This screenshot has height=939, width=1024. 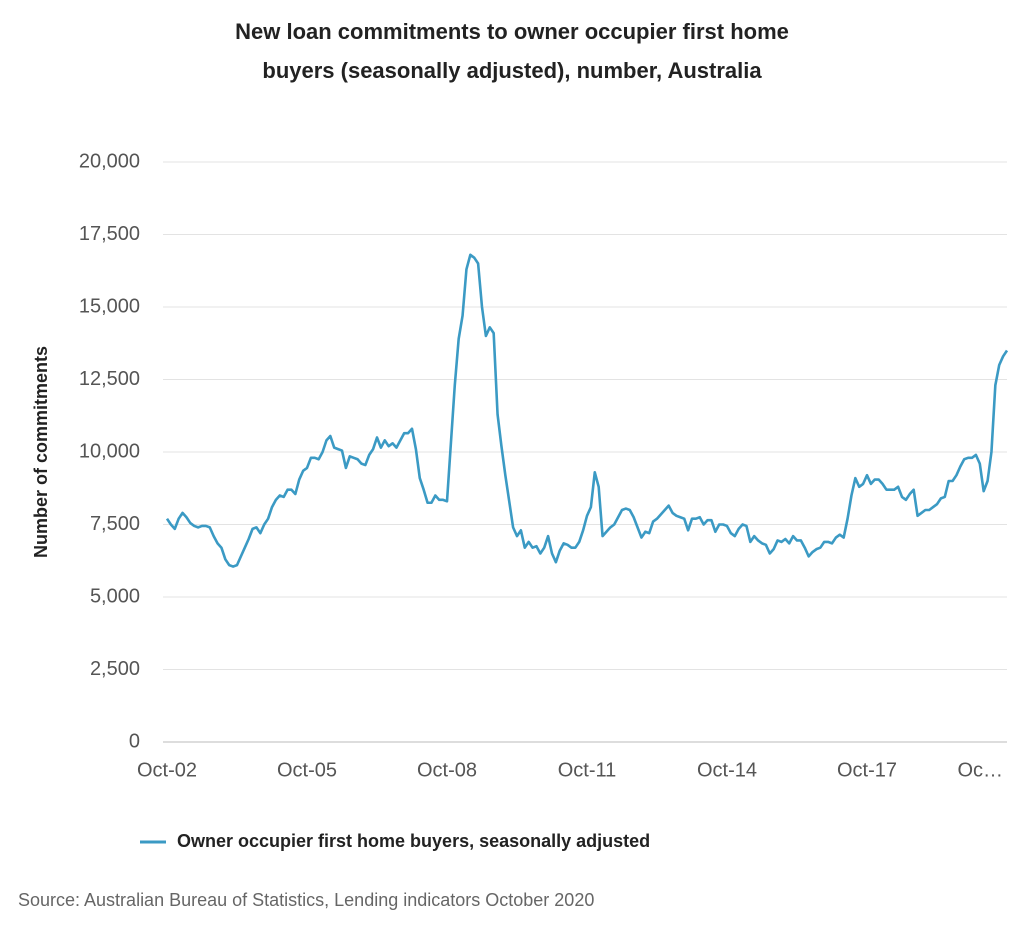 What do you see at coordinates (587, 770) in the screenshot?
I see `x-tick-label: Oct-11` at bounding box center [587, 770].